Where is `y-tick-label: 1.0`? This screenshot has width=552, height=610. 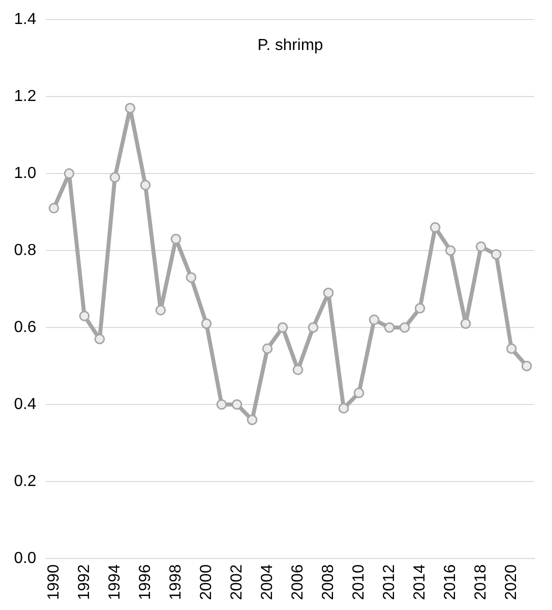 y-tick-label: 1.0 is located at coordinates (25, 173).